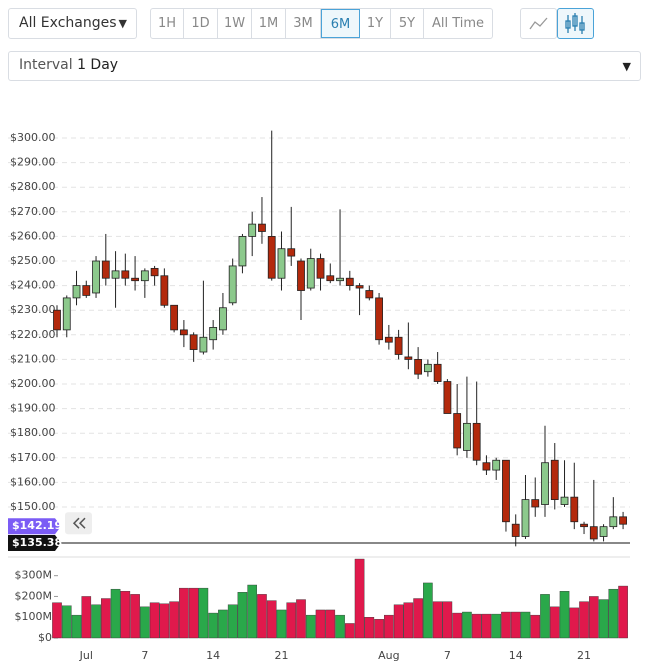 Image resolution: width=649 pixels, height=668 pixels. I want to click on reference-label: $135.38, so click(37, 542).